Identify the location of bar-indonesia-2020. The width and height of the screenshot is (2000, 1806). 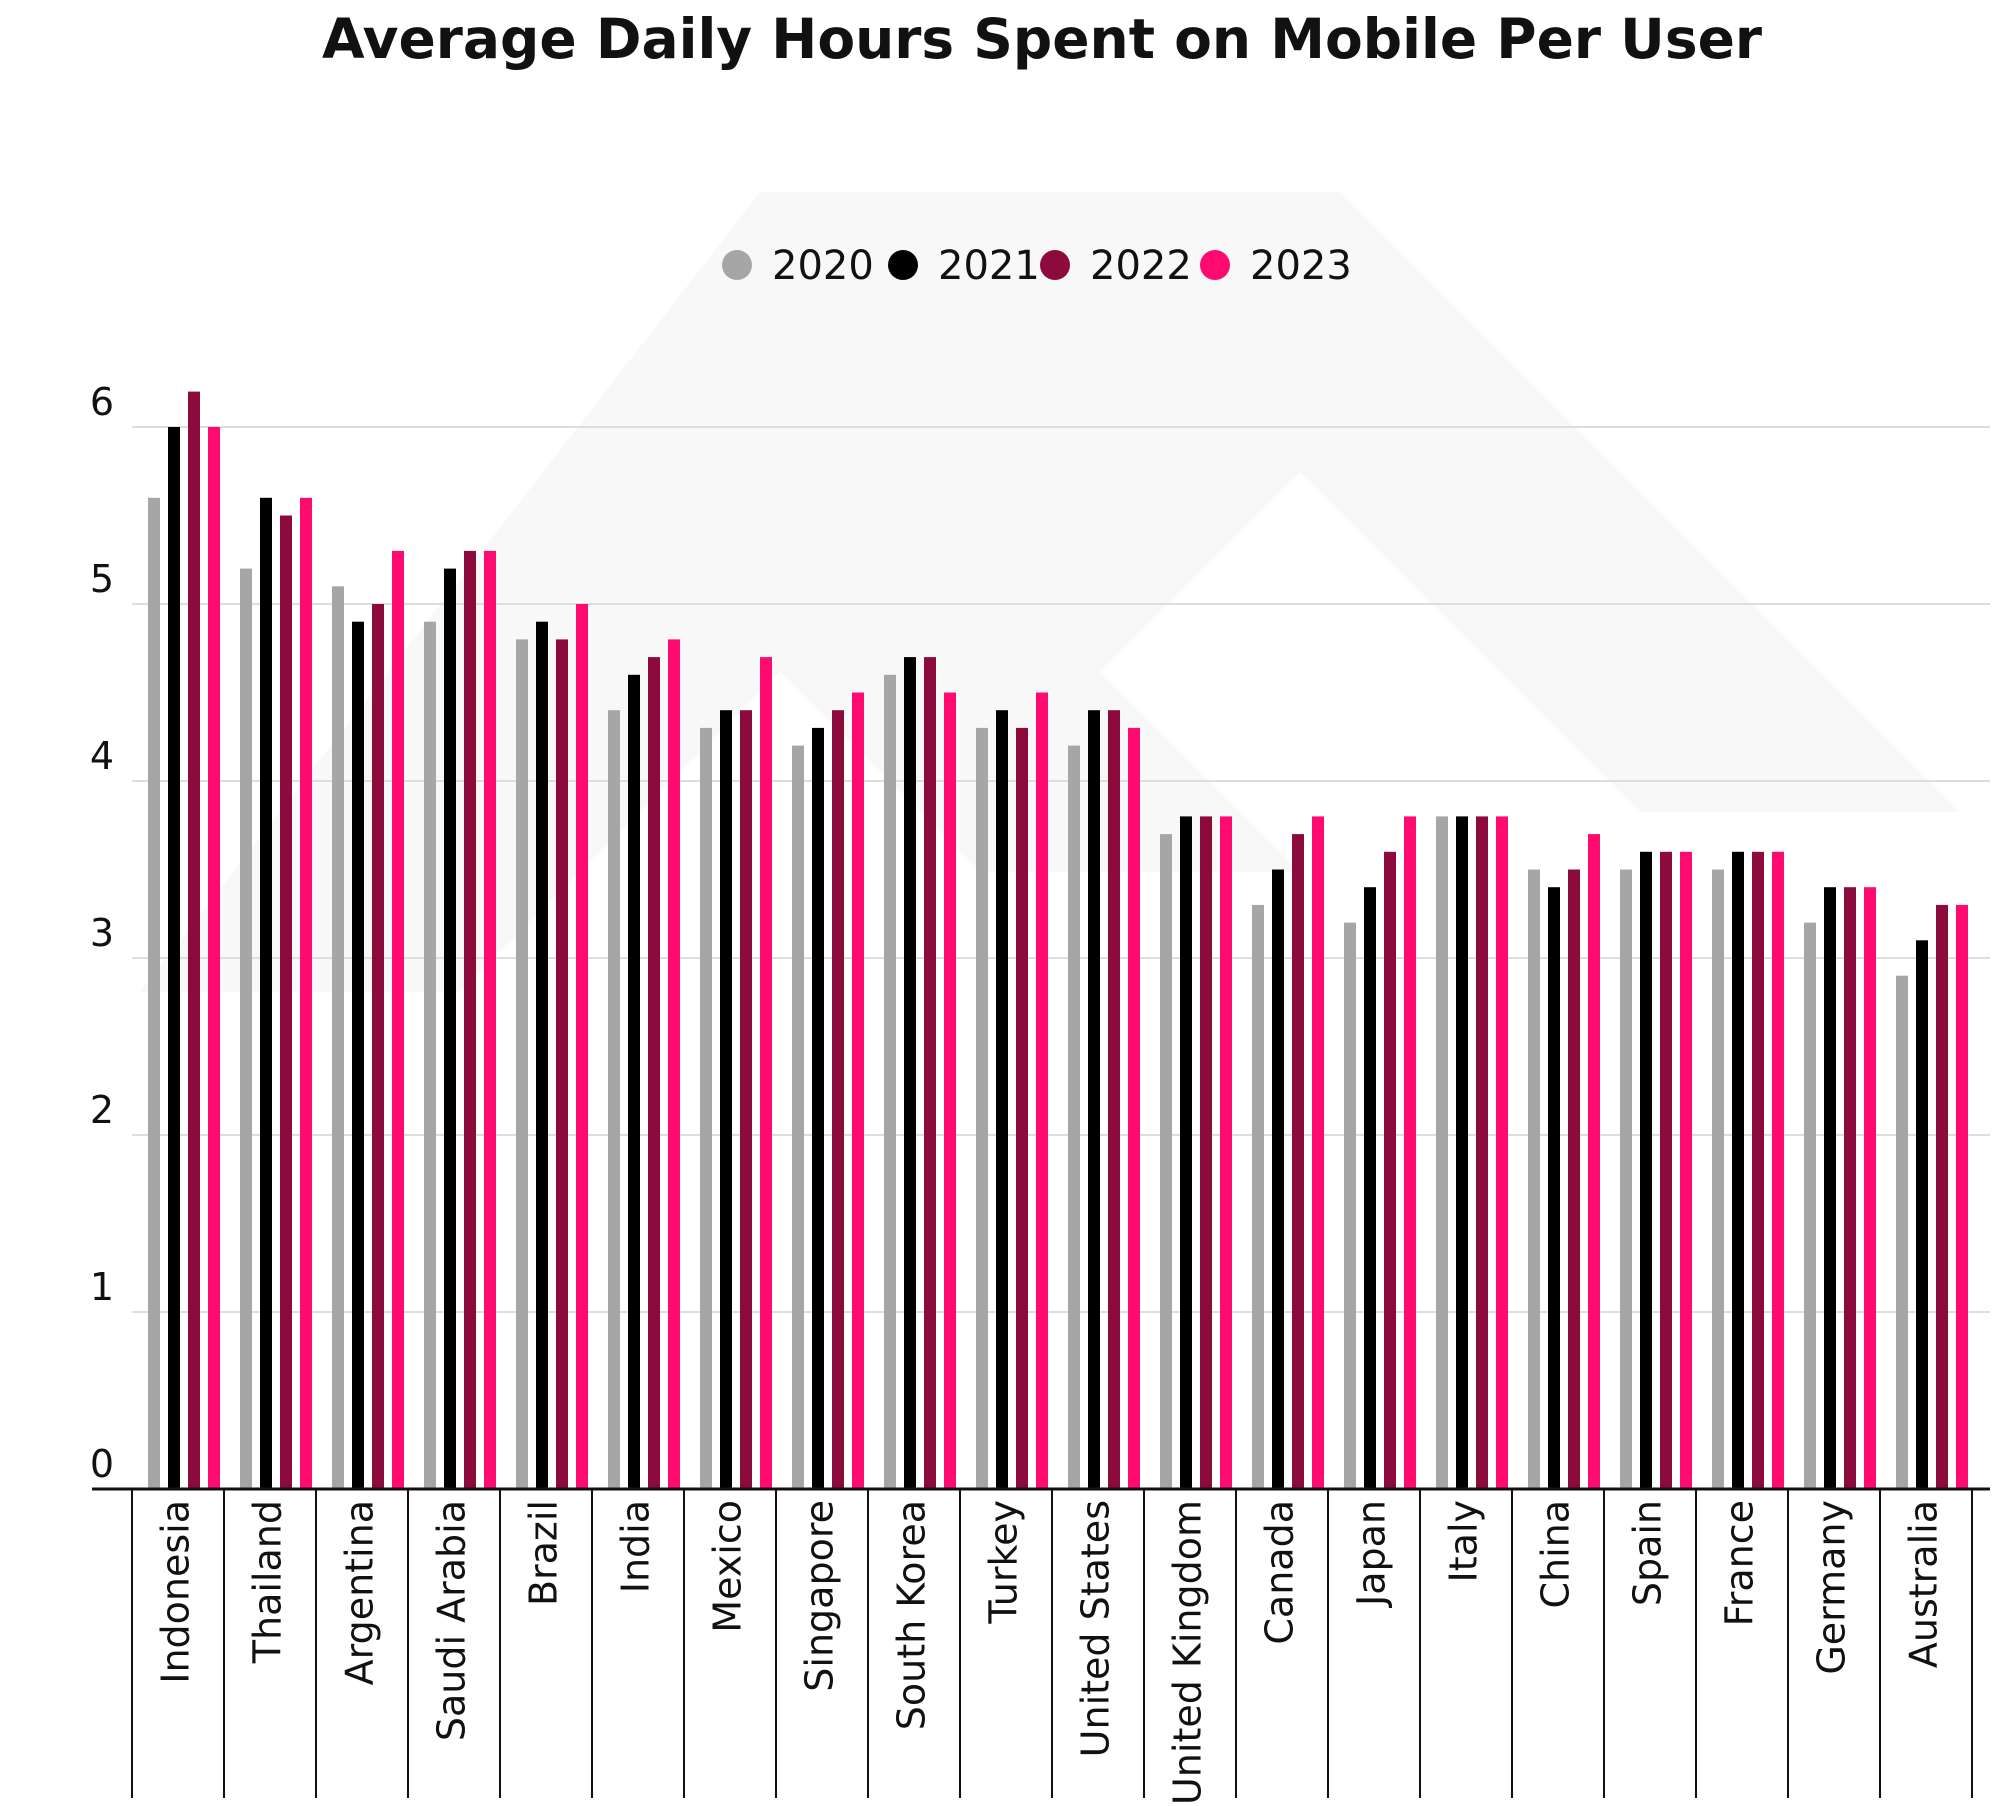
(154, 993).